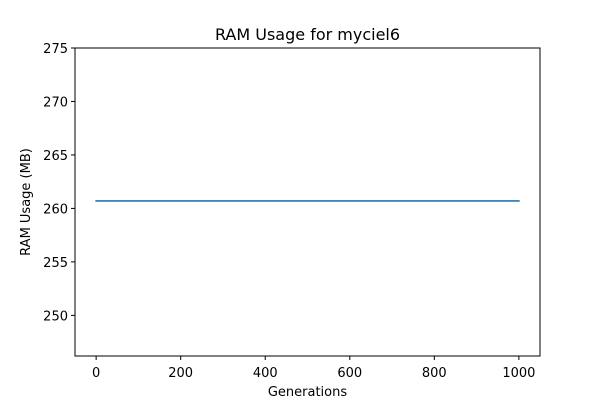  What do you see at coordinates (307, 34) in the screenshot?
I see `chart-title: RAM Usage for myciel6` at bounding box center [307, 34].